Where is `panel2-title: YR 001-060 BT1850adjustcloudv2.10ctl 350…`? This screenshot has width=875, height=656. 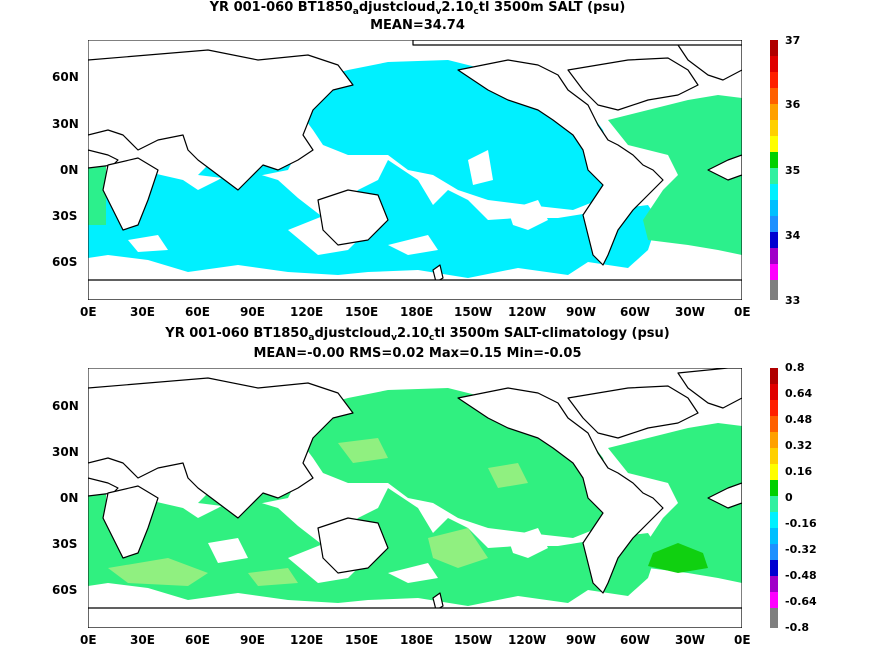
panel2-title: YR 001-060 BT1850adjustcloudv2.10ctl 350… is located at coordinates (417, 334).